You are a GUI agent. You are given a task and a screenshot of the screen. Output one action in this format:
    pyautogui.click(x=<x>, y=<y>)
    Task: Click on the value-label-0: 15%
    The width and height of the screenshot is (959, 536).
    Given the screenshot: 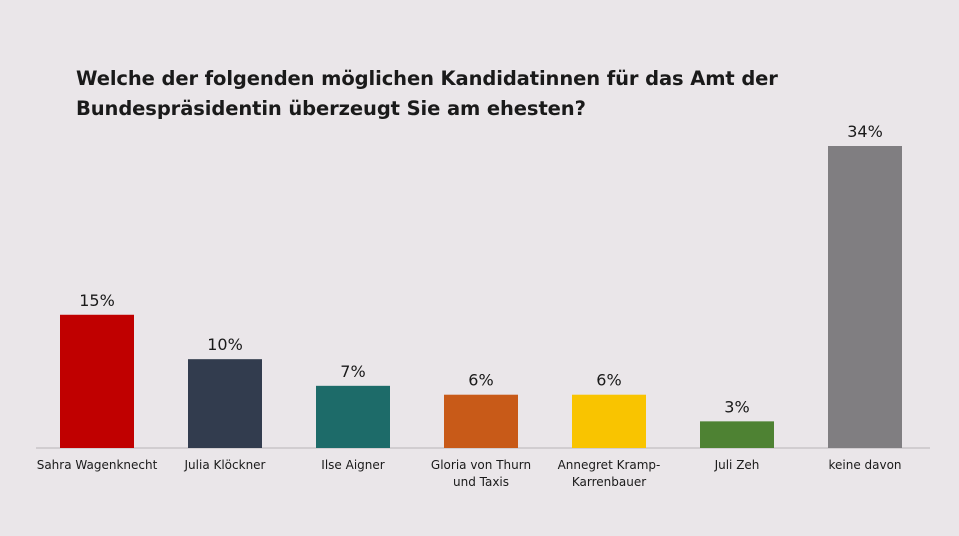 What is the action you would take?
    pyautogui.click(x=97, y=300)
    